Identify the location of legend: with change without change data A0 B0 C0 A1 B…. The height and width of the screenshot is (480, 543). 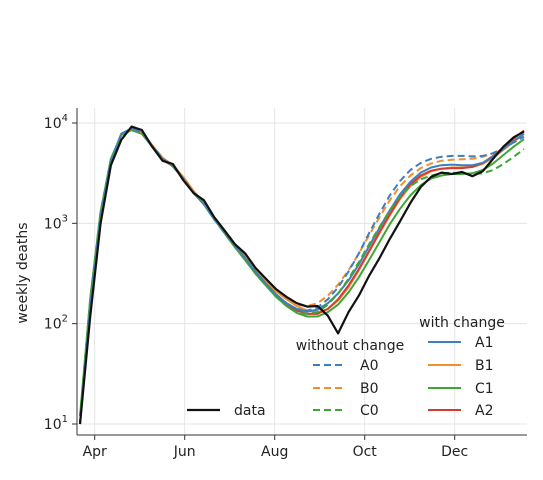
(346, 367).